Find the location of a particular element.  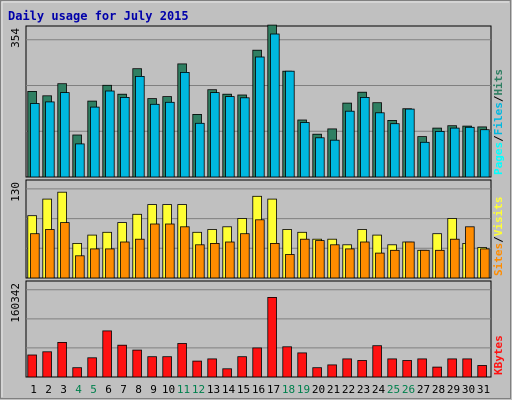

x-tick-label: 26 is located at coordinates (408, 389).